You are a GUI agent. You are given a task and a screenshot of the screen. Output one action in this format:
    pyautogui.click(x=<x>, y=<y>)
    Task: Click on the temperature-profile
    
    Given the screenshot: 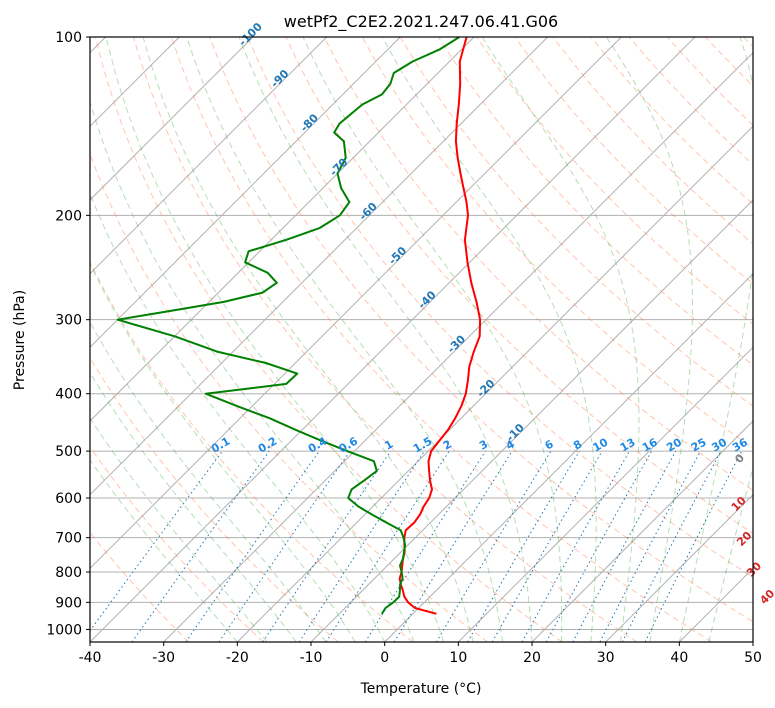 What is the action you would take?
    pyautogui.click(x=440, y=326)
    